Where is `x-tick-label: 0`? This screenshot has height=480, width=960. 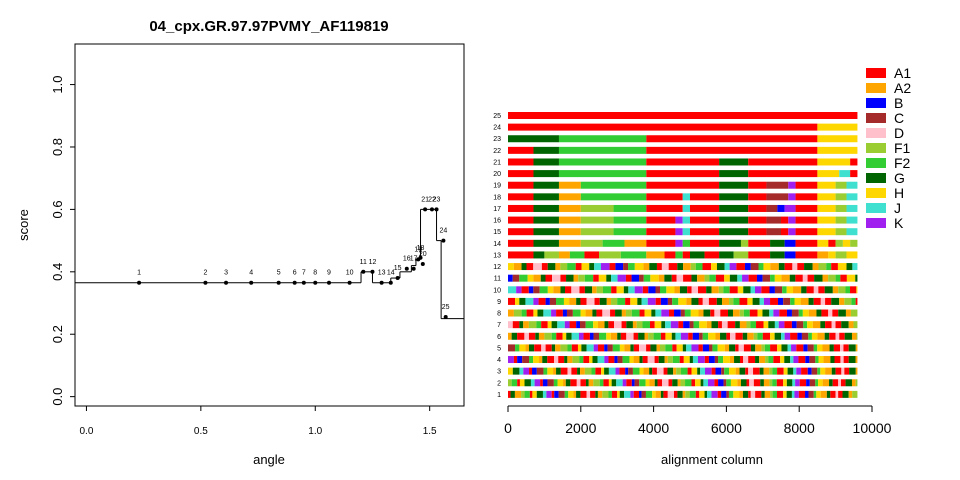
x-tick-label: 0 is located at coordinates (508, 428).